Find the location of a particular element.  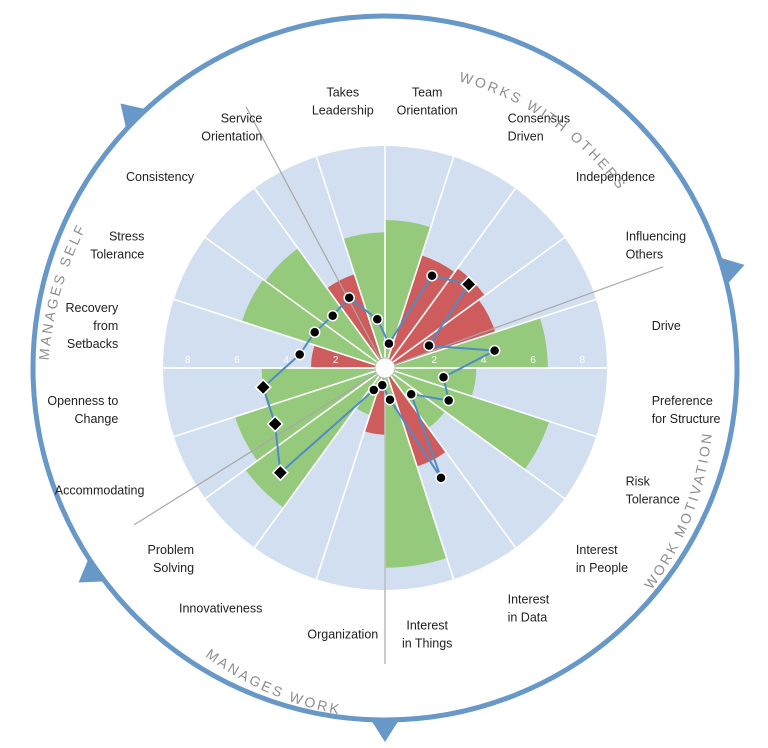

ring-arrow-right is located at coordinates (732, 271).